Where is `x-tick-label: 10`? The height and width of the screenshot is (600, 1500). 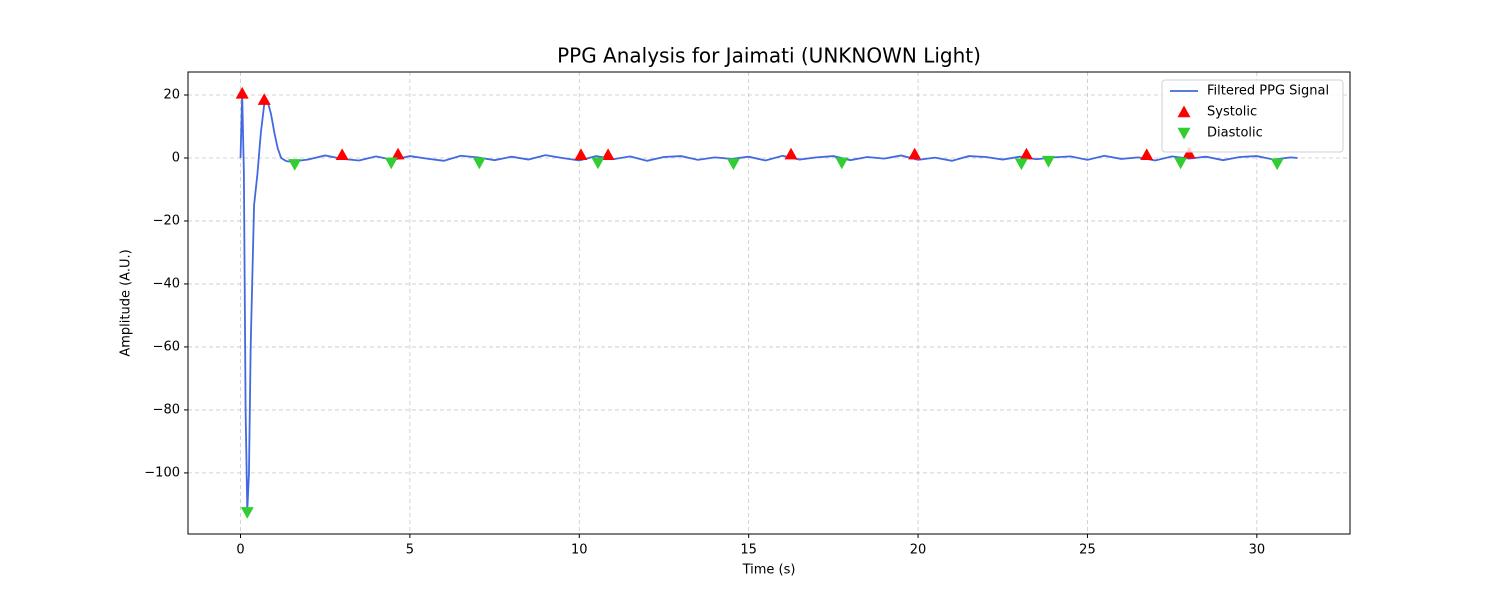
x-tick-label: 10 is located at coordinates (579, 550).